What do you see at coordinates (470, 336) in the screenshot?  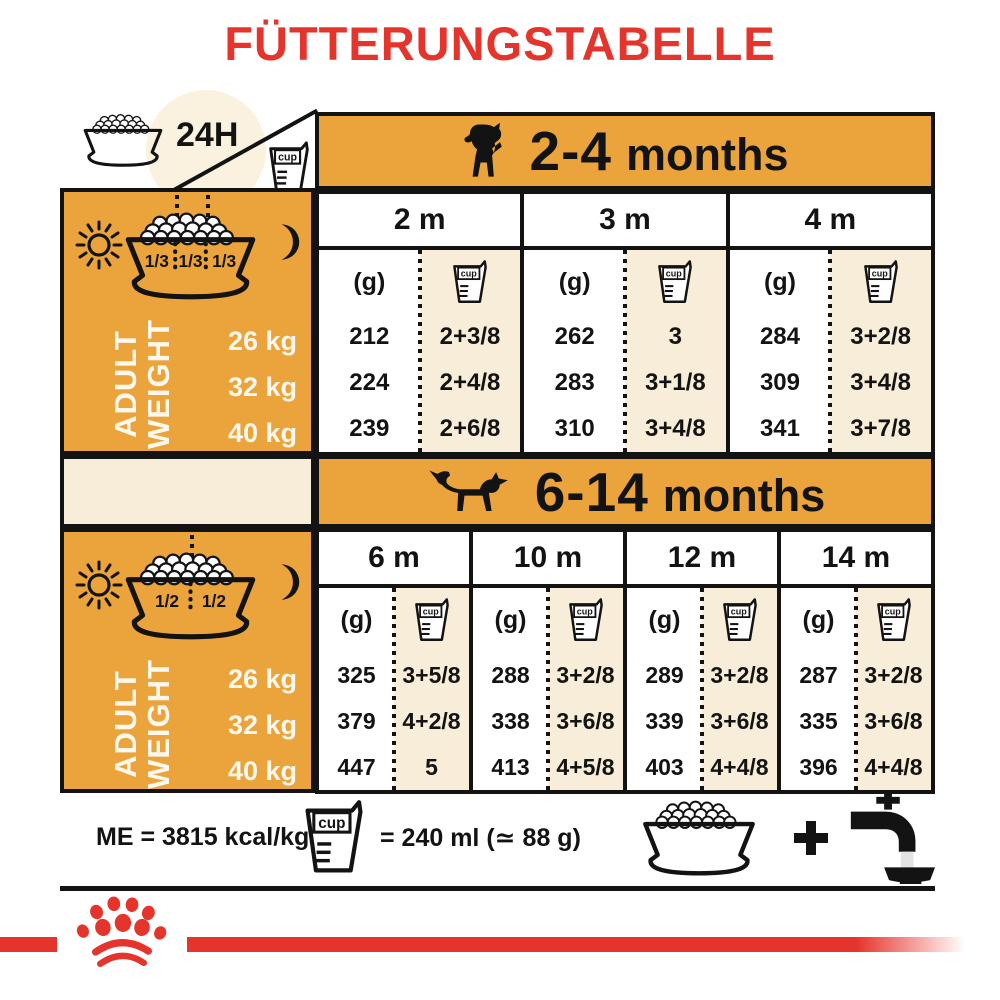 I see `cups-value: 2+3/8` at bounding box center [470, 336].